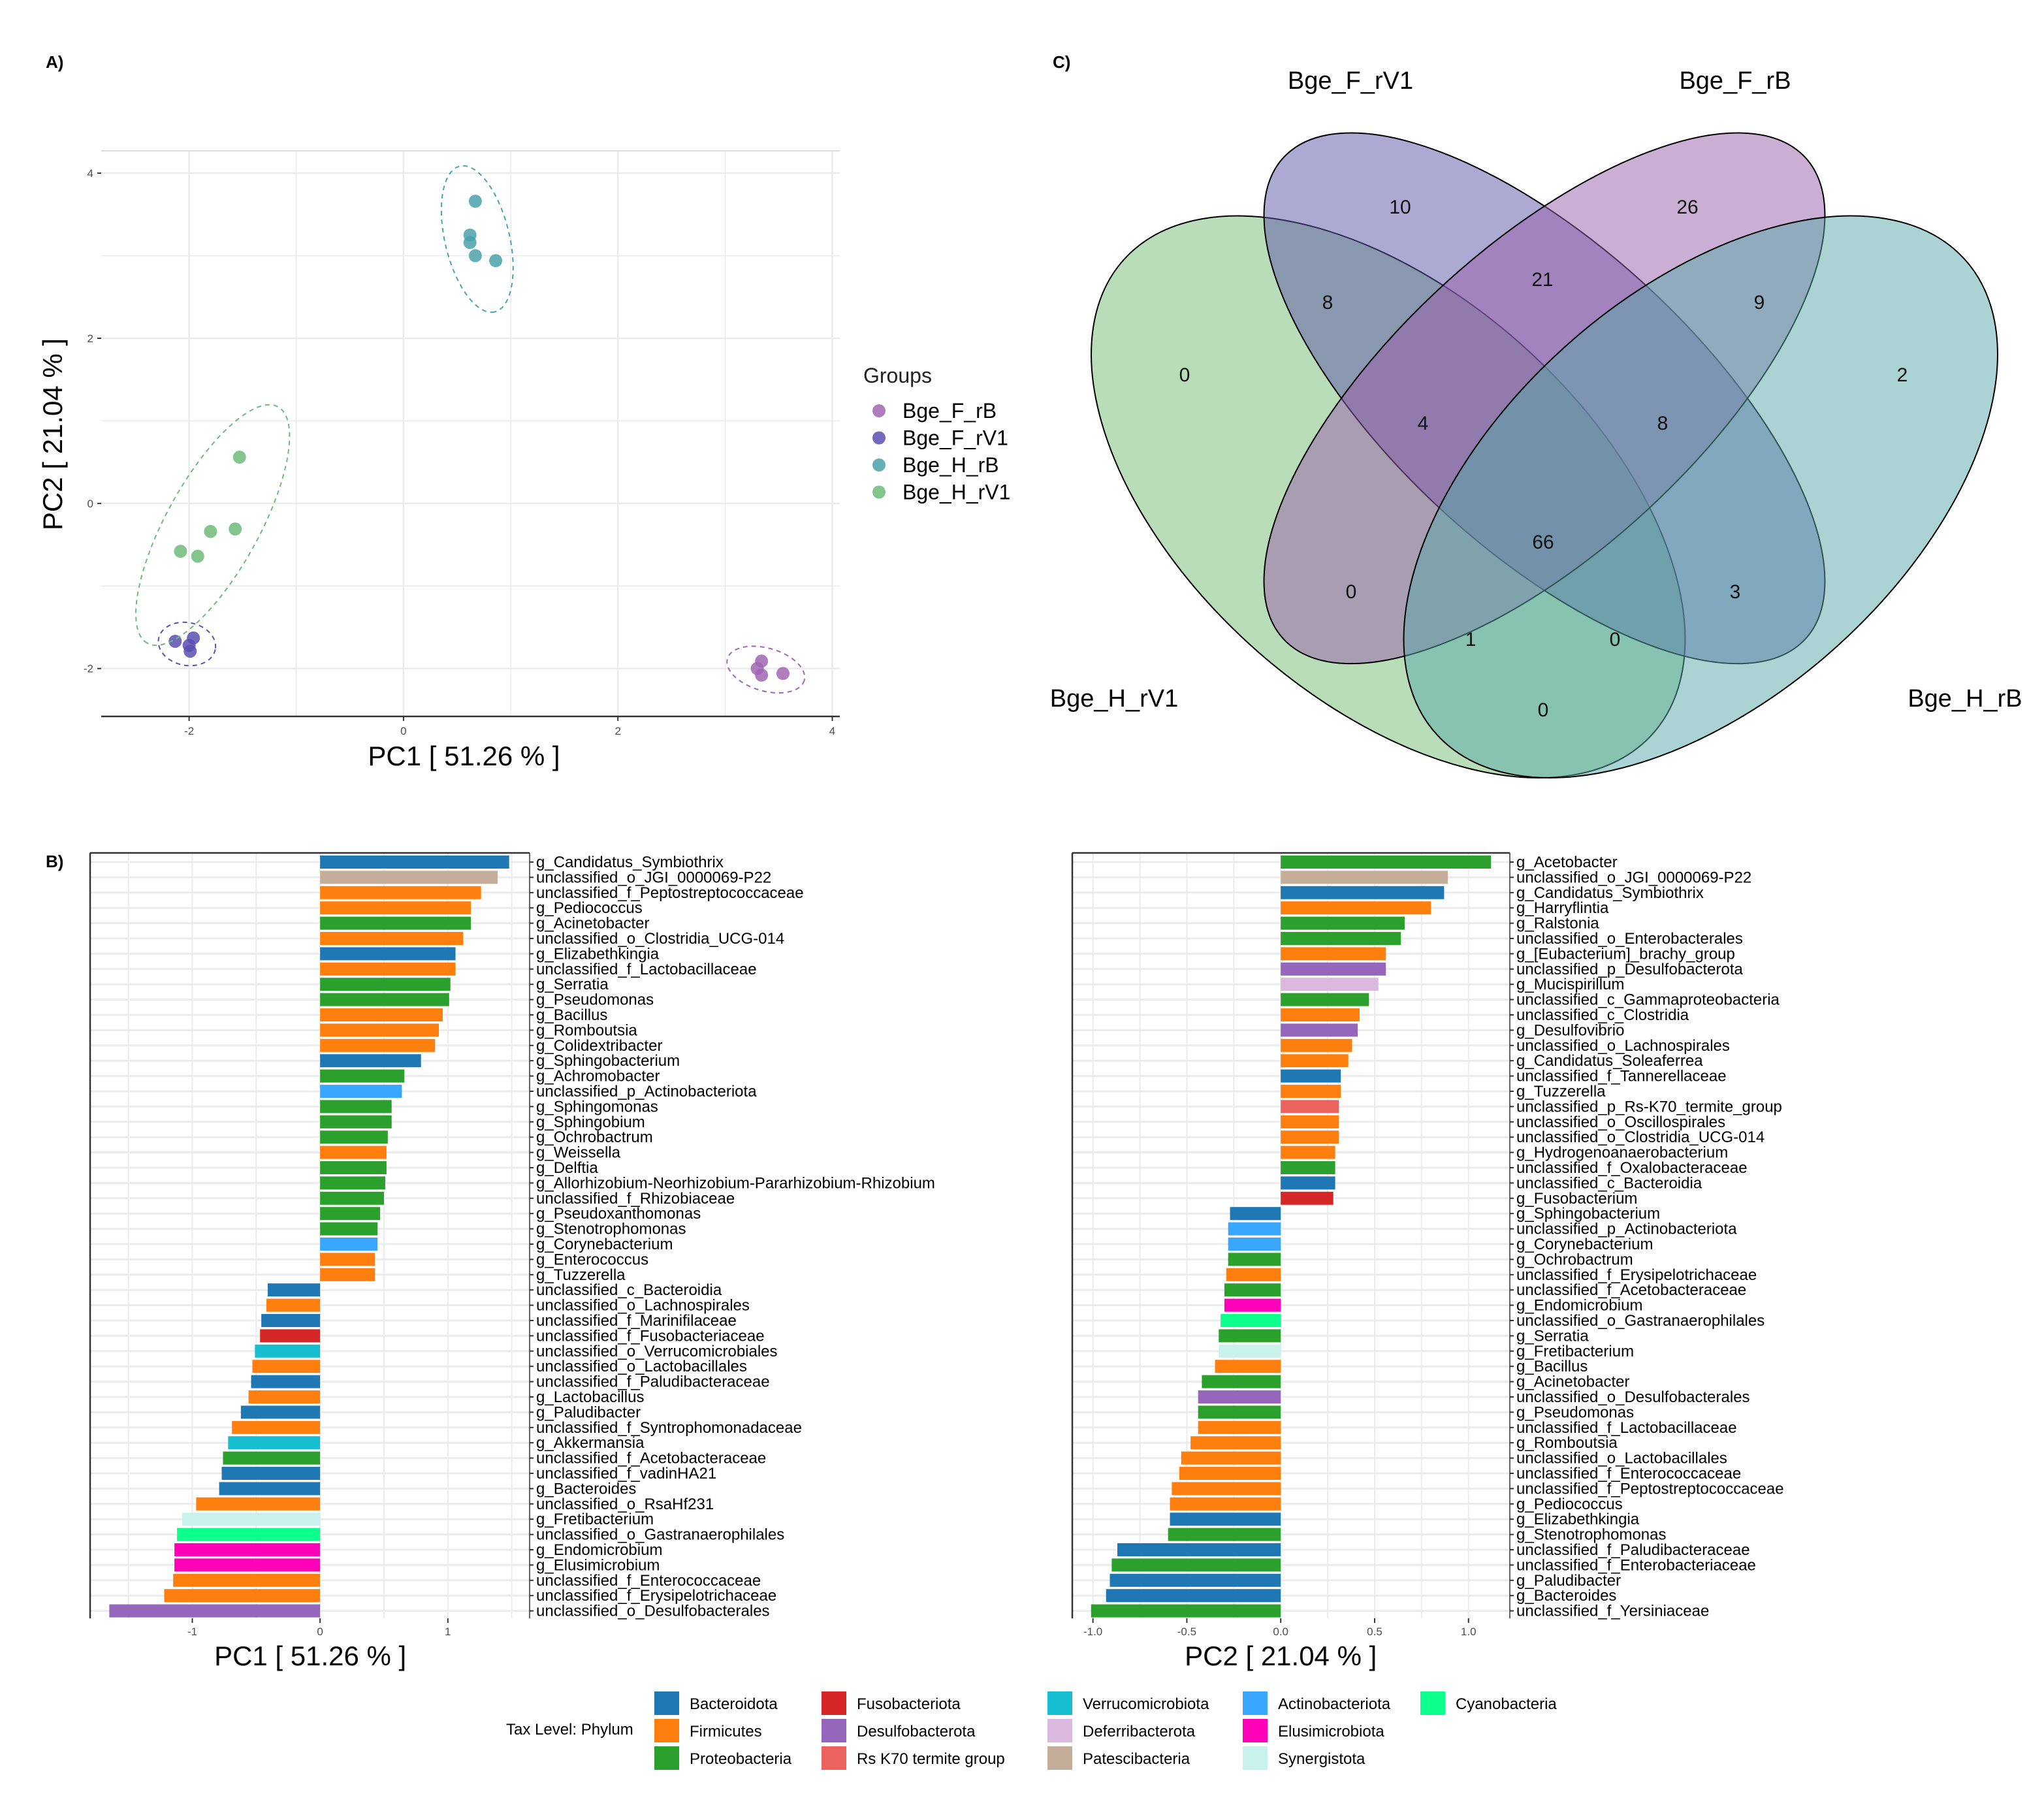 The width and height of the screenshot is (2044, 1794). What do you see at coordinates (1544, 710) in the screenshot?
I see `venn-region-count: 0` at bounding box center [1544, 710].